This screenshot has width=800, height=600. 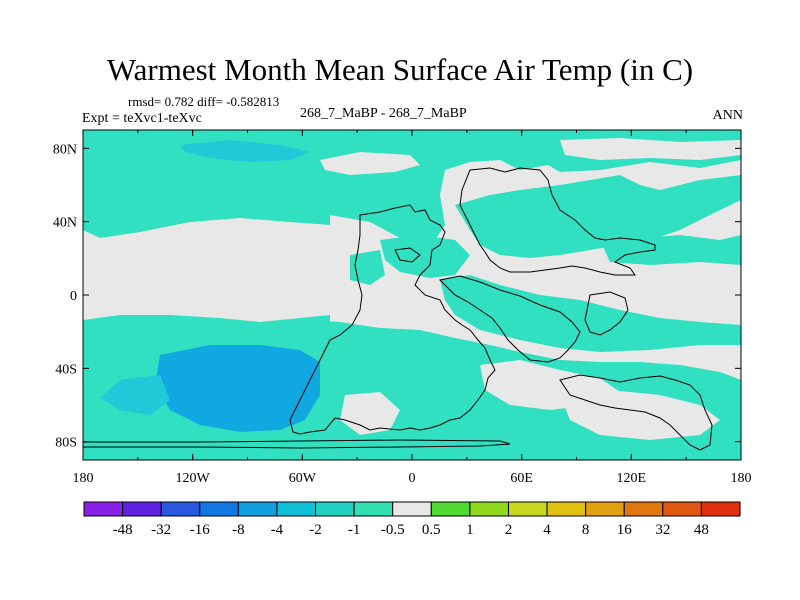 What do you see at coordinates (206, 206) in the screenshot?
I see `anomaly-north-band-lower` at bounding box center [206, 206].